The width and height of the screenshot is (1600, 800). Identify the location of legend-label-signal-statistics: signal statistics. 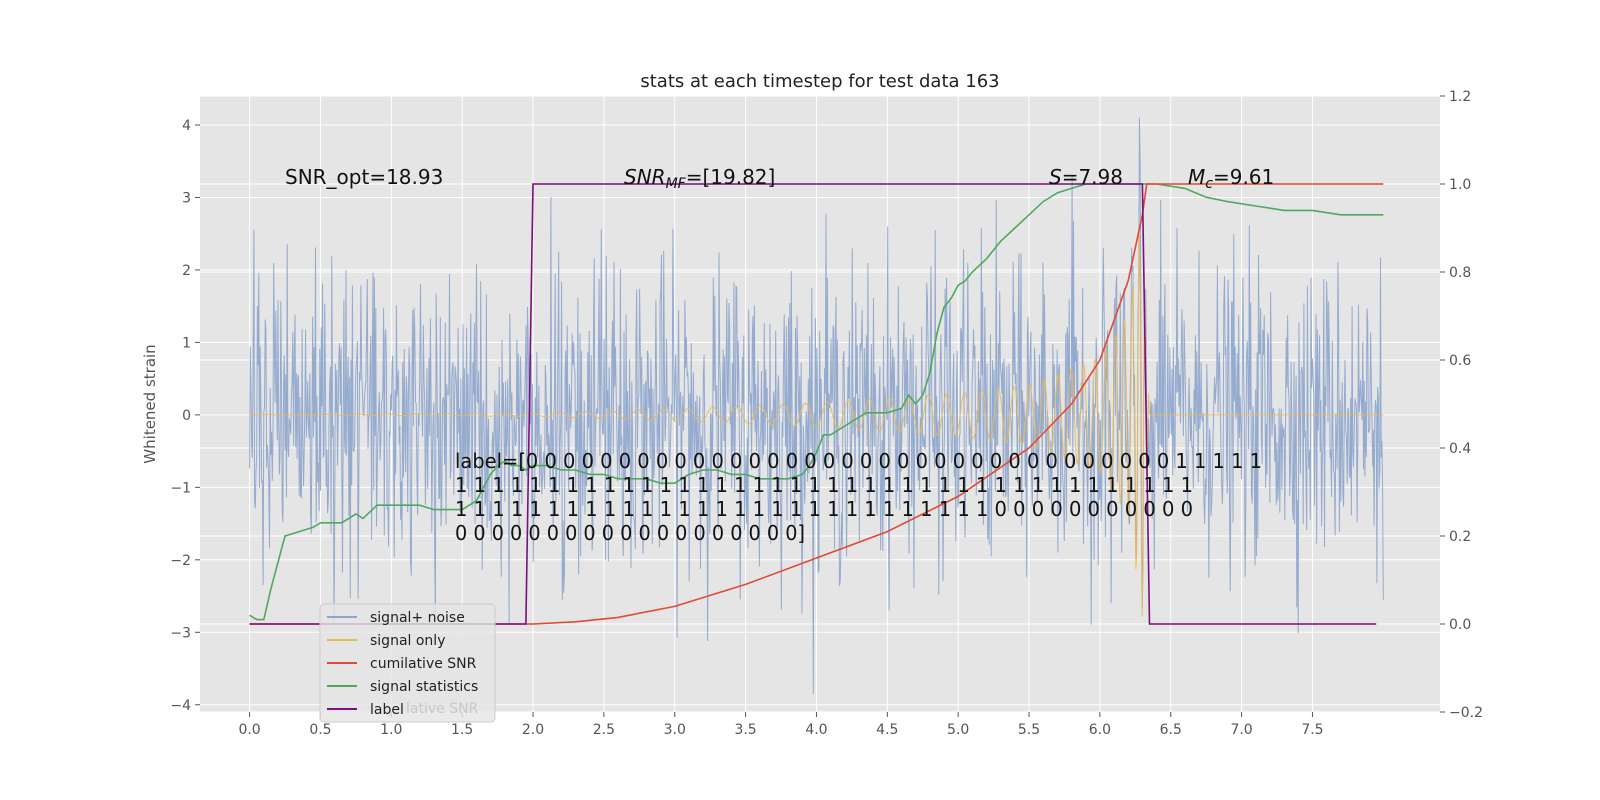
(424, 687).